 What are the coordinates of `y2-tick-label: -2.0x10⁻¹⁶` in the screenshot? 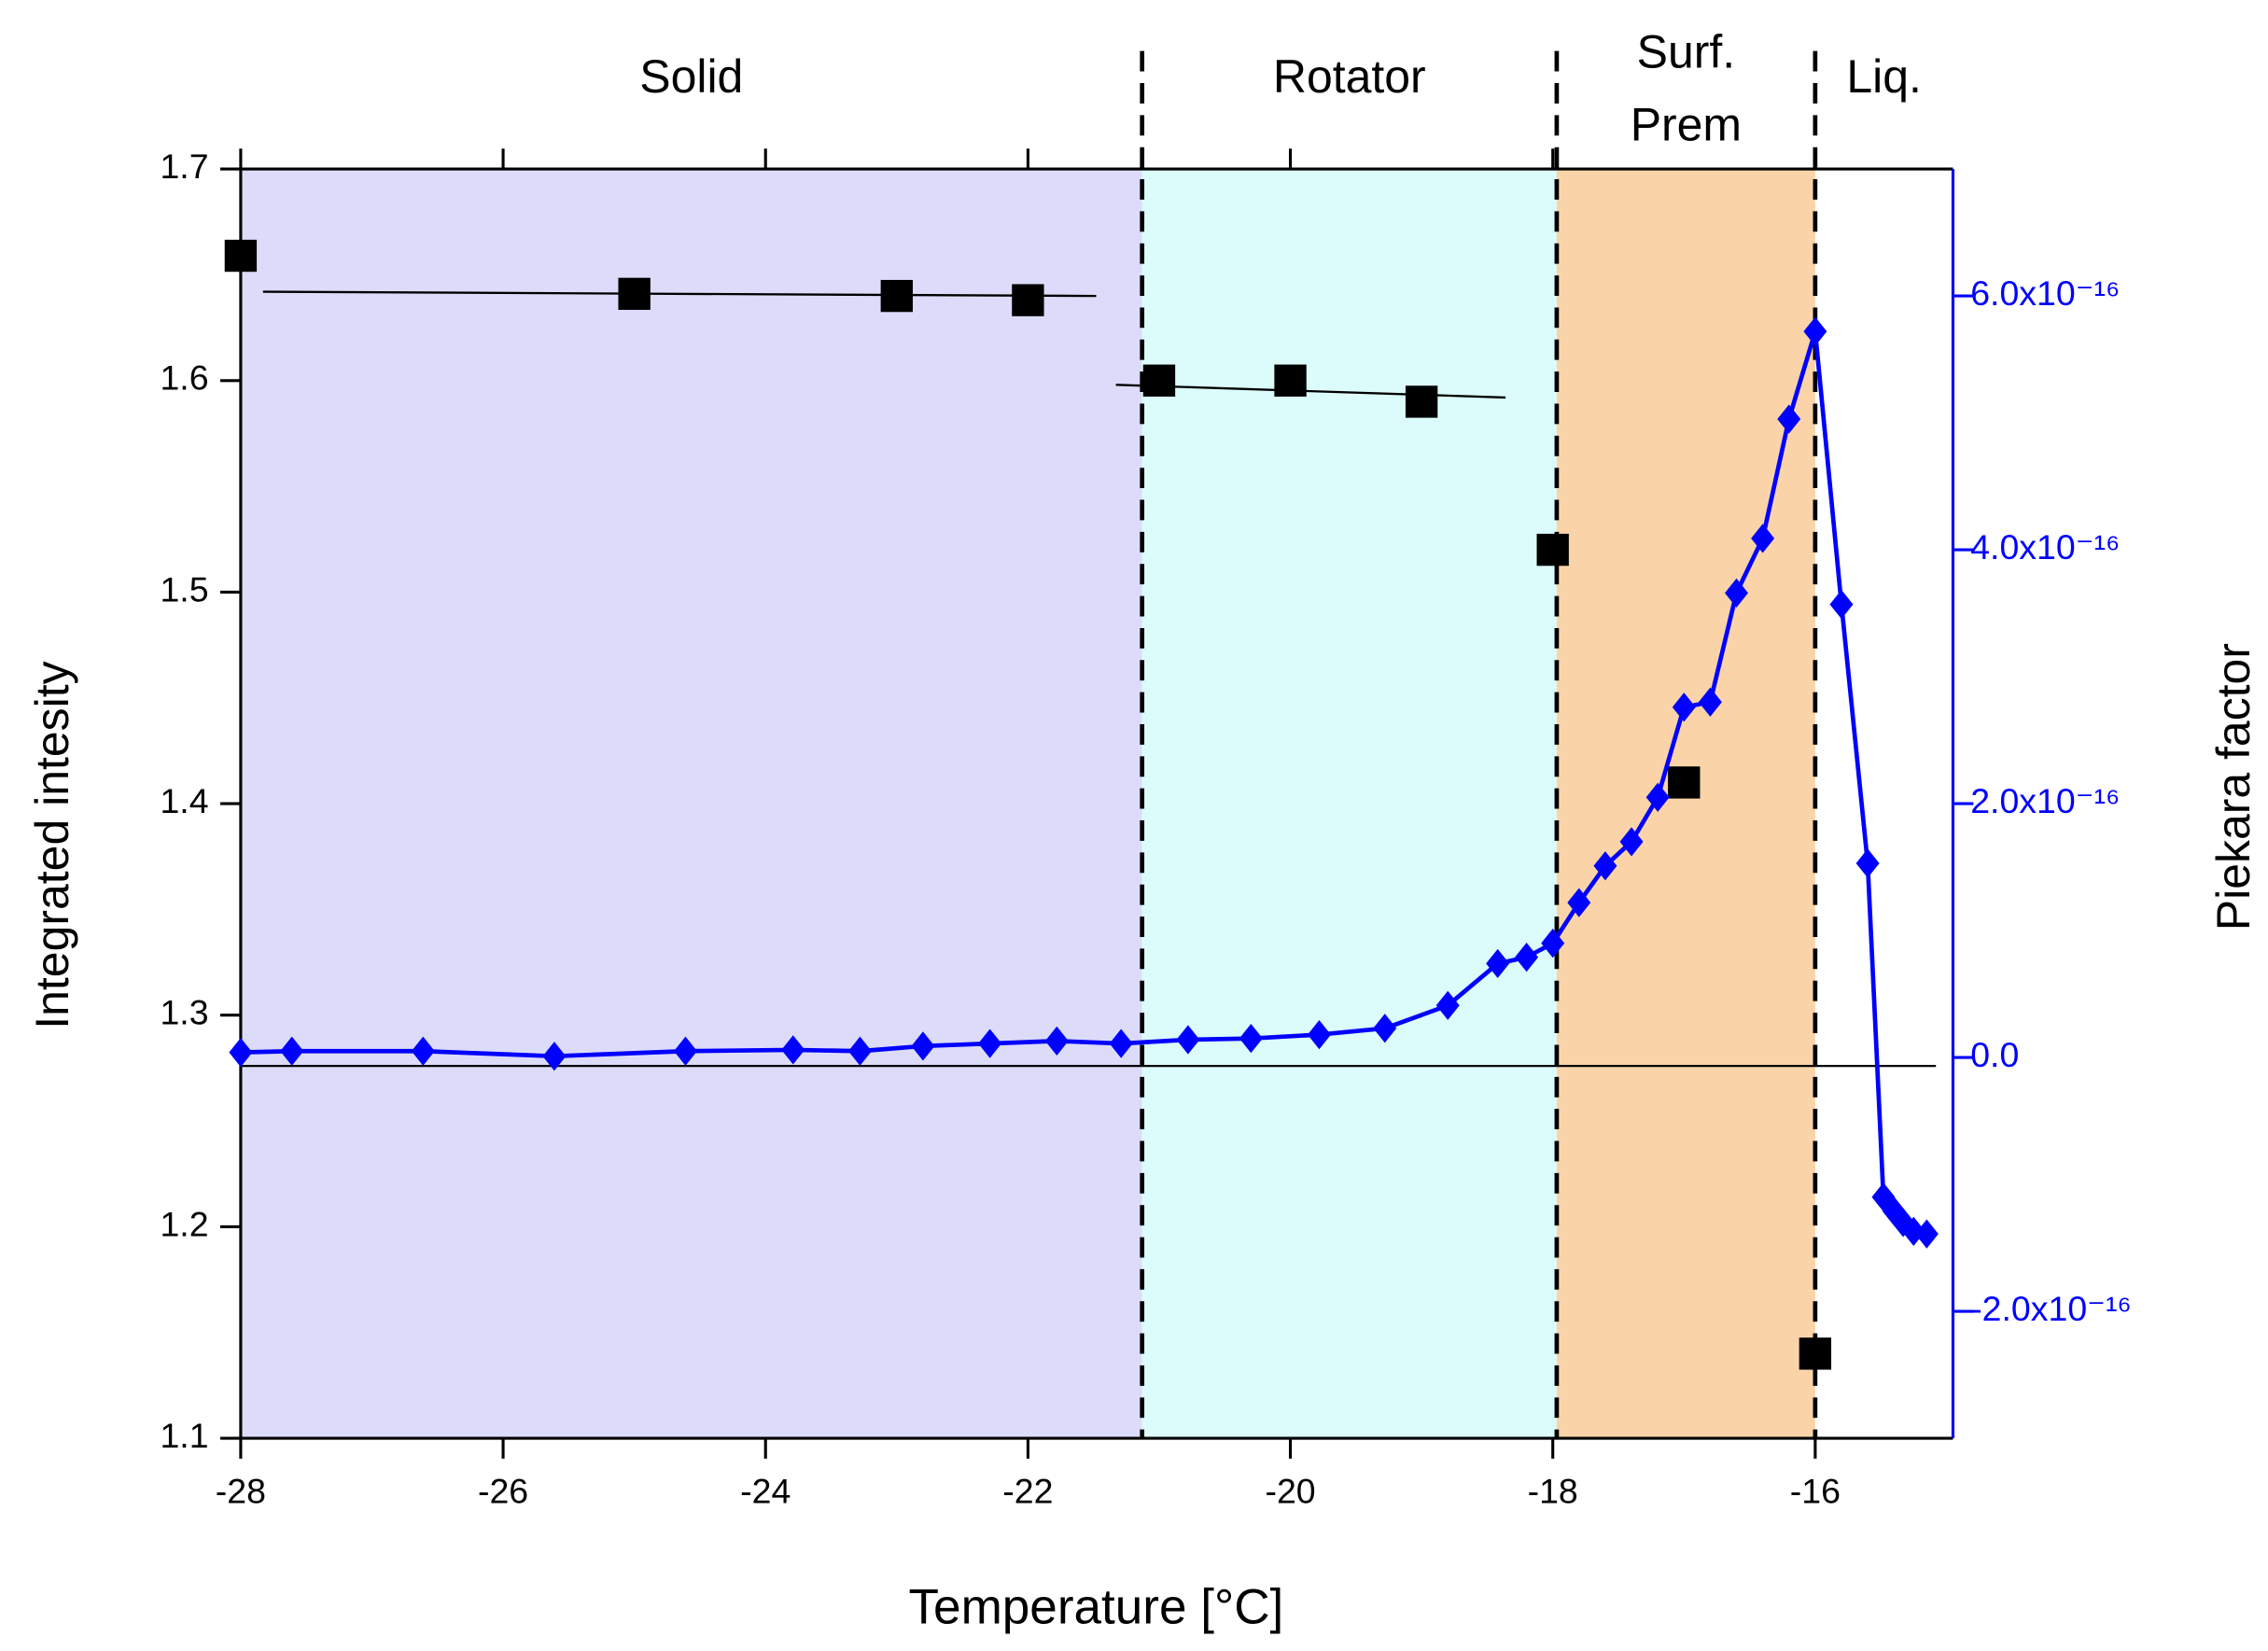 It's located at (2051, 1308).